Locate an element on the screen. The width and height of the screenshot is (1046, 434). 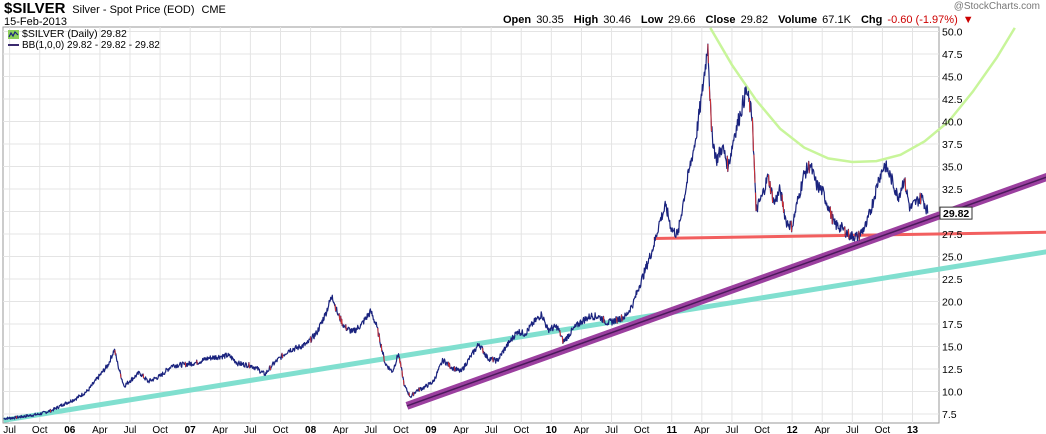
volume-label: Volume is located at coordinates (798, 20).